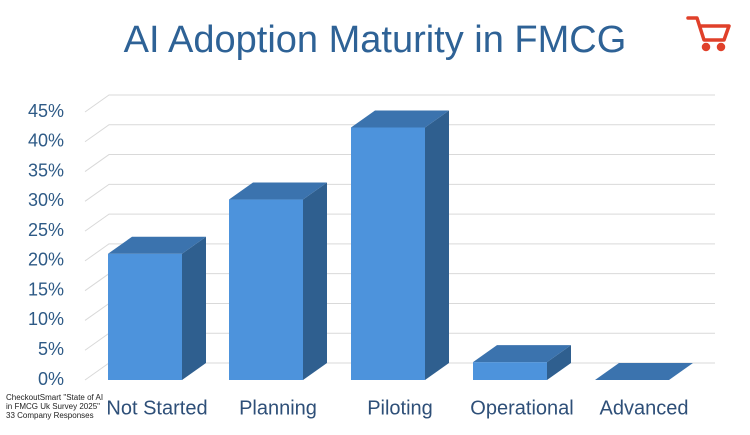  What do you see at coordinates (521, 408) in the screenshot?
I see `x-tick-label: Operational` at bounding box center [521, 408].